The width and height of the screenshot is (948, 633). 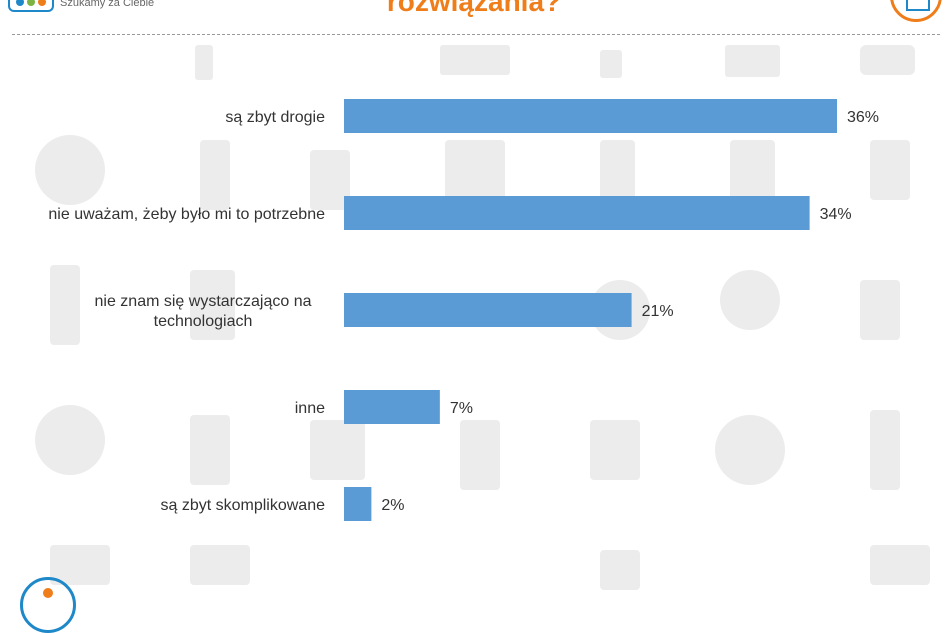 I want to click on category-label-0: są zbyt drogie, so click(x=275, y=117).